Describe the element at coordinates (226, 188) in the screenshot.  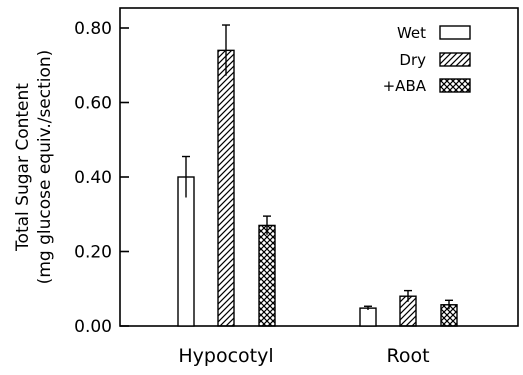
I see `bar-dry-hypocotyl` at that location.